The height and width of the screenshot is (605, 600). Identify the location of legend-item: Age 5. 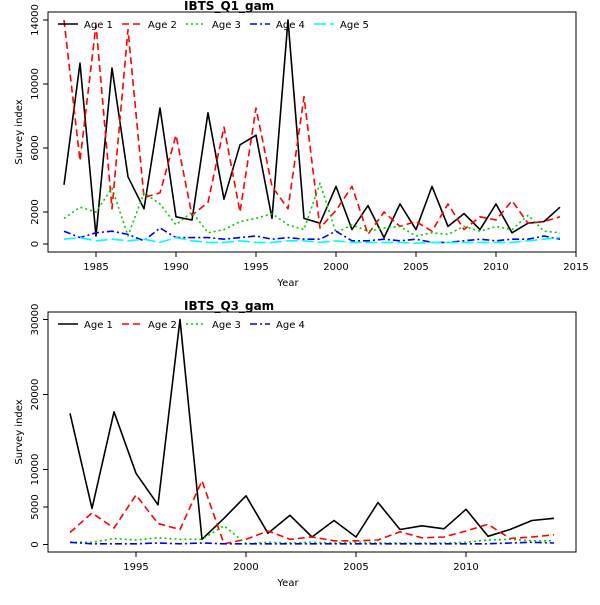
(341, 25).